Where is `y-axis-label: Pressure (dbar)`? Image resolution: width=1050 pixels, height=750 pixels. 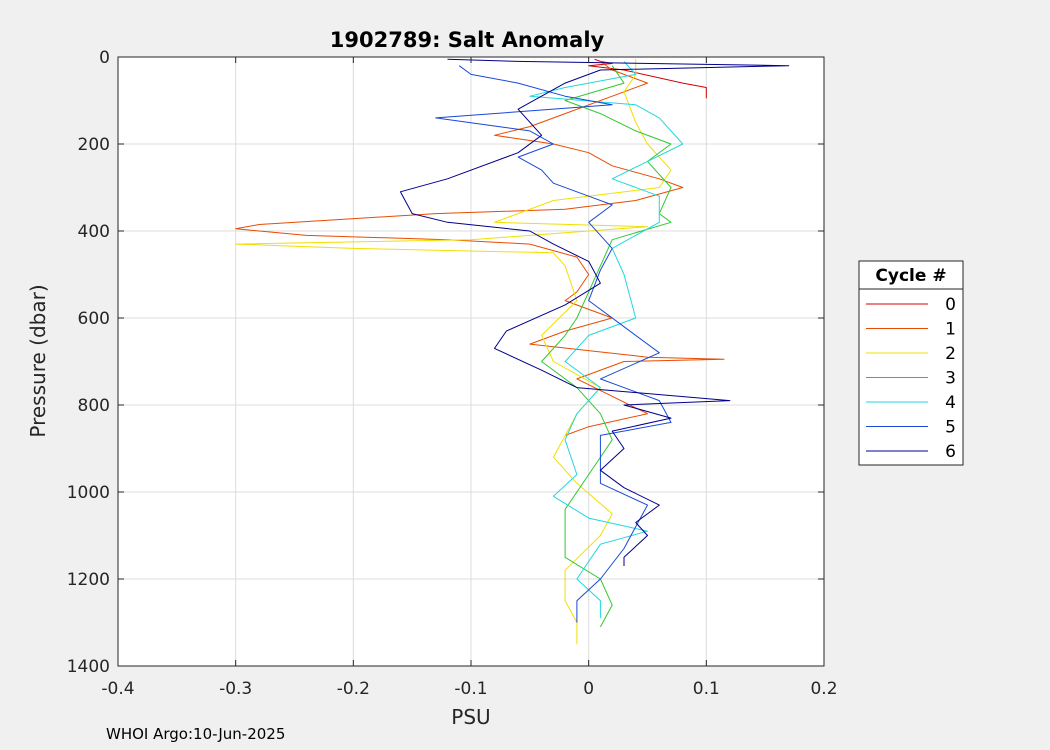
y-axis-label: Pressure (dbar) is located at coordinates (38, 360).